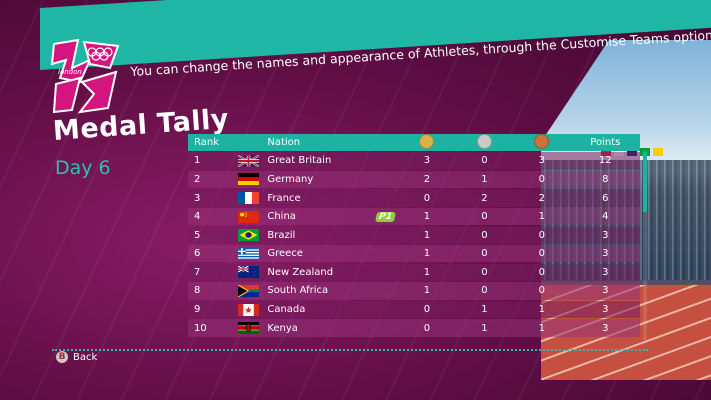  I want to click on header-bronze, so click(541, 142).